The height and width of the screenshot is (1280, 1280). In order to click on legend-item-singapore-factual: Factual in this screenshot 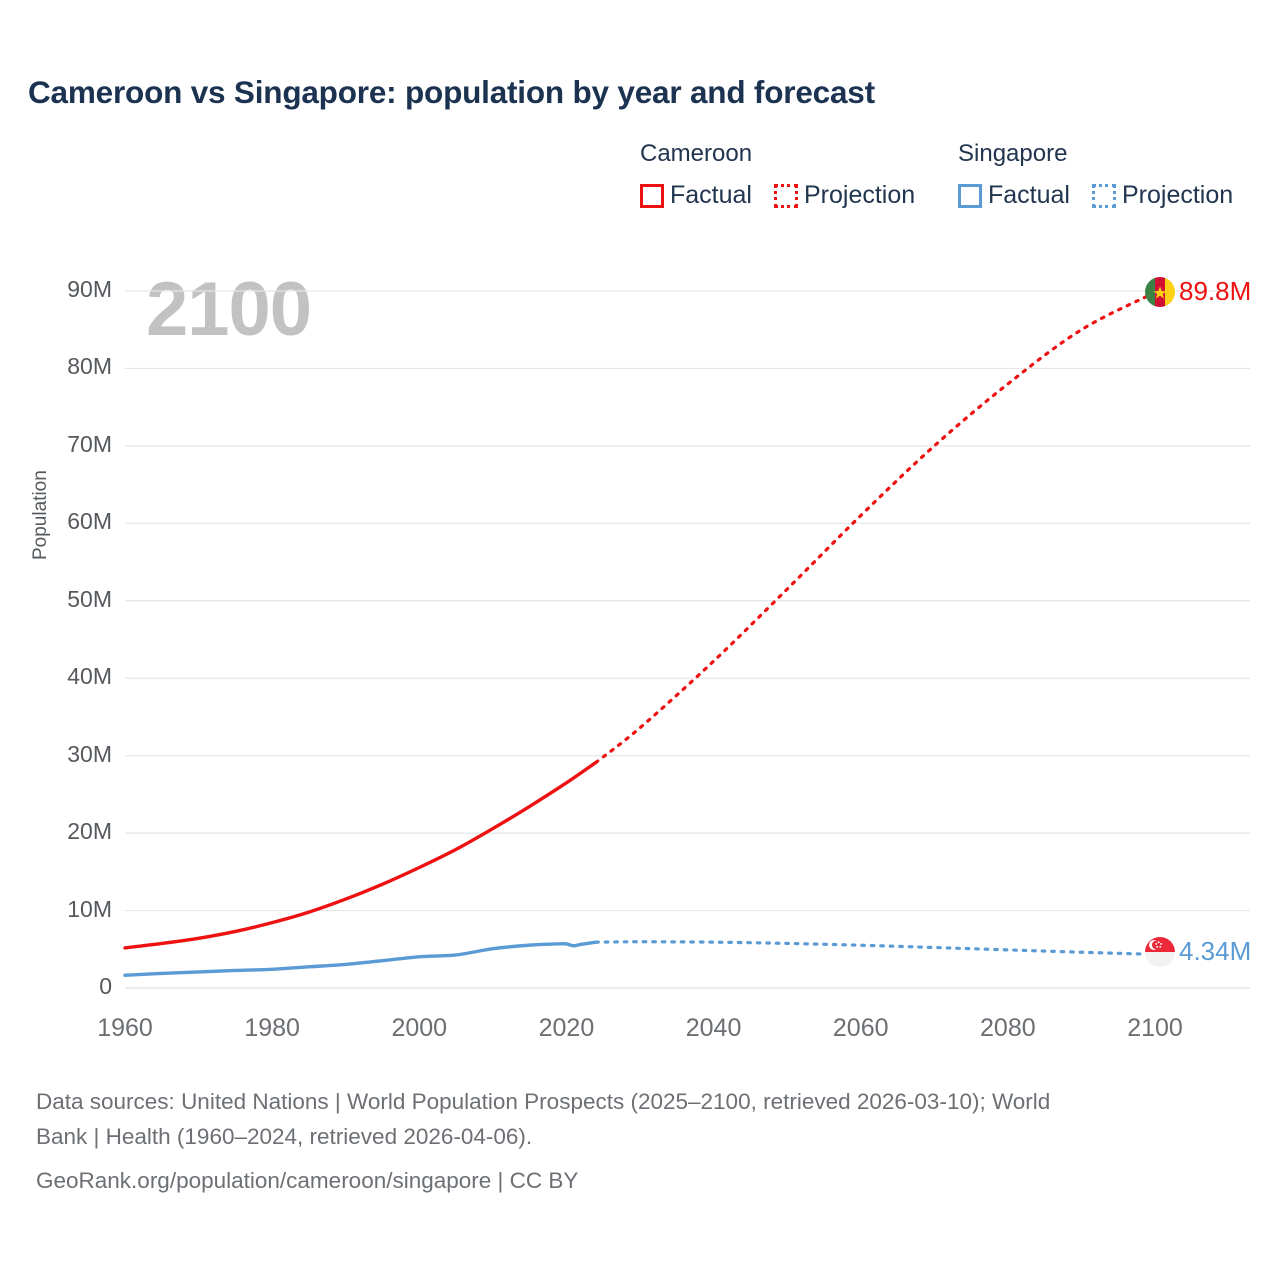, I will do `click(1014, 195)`.